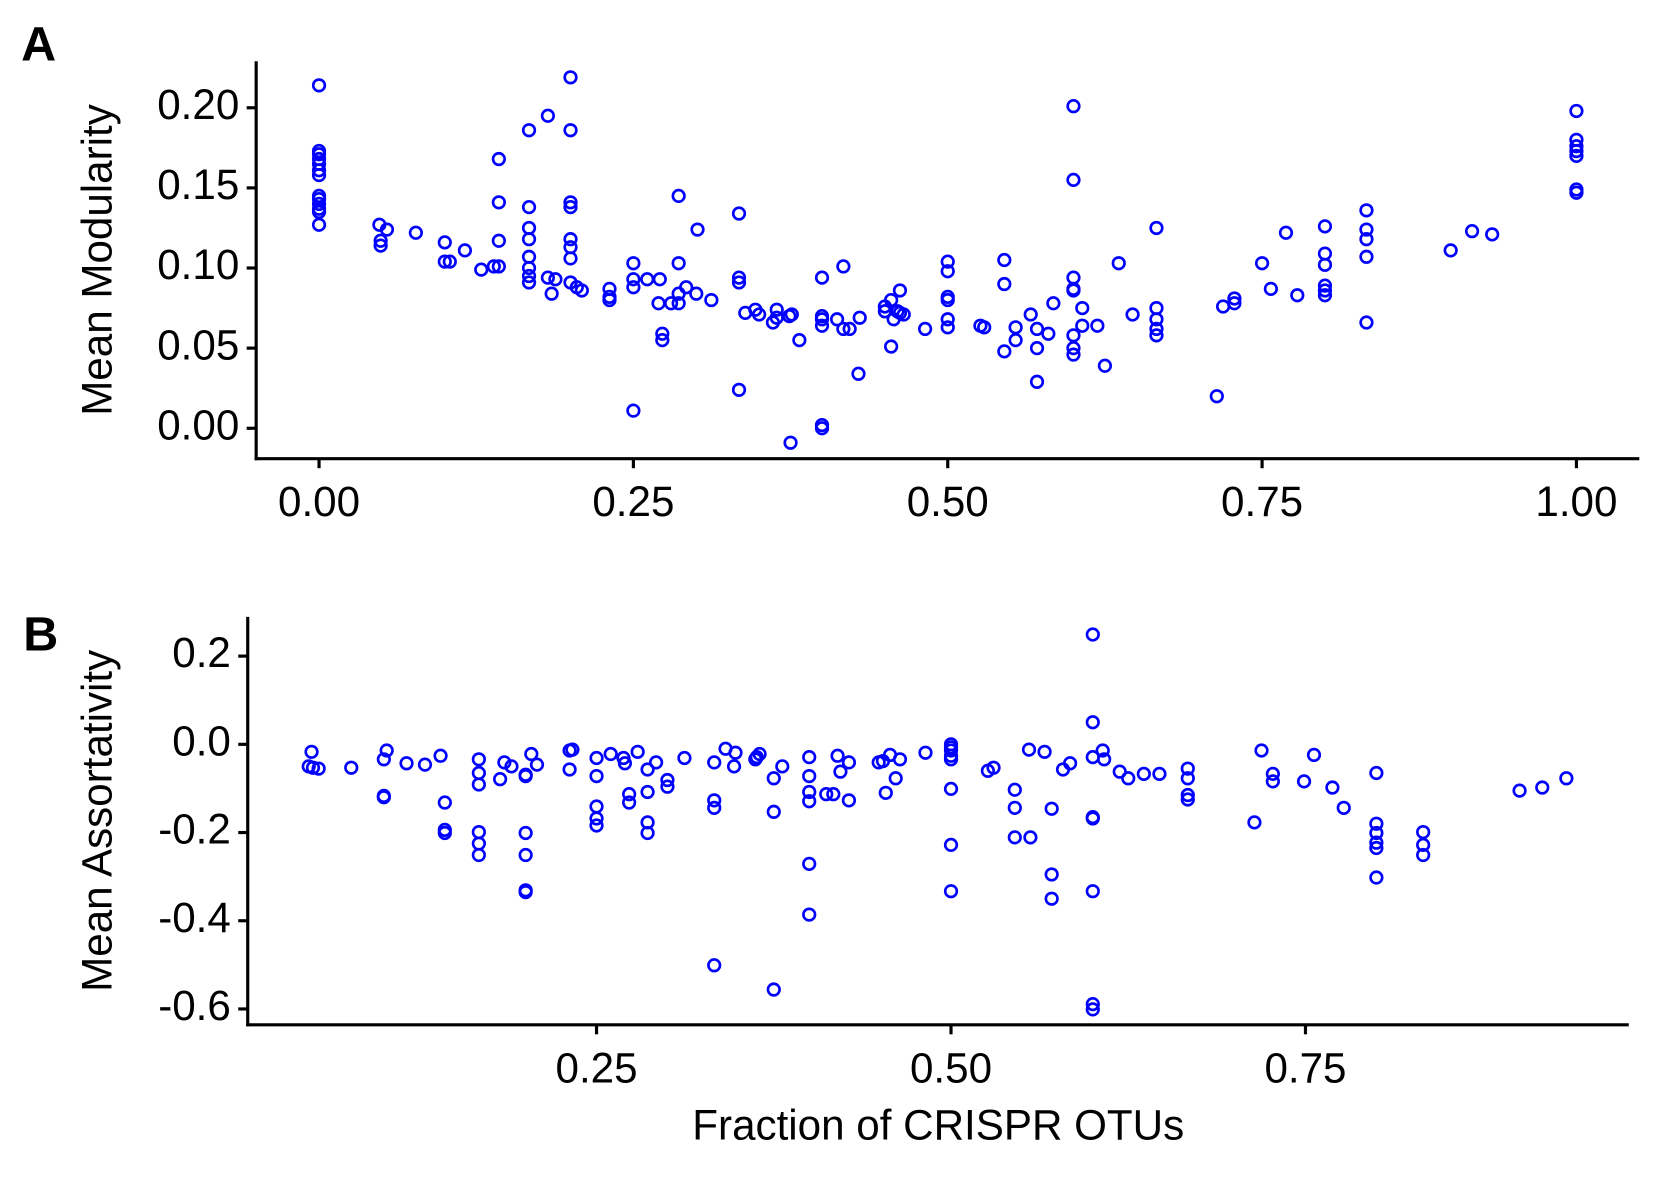 The image size is (1653, 1181). What do you see at coordinates (938, 1124) in the screenshot?
I see `x-axis-label: Fraction of CRISPR OTUs` at bounding box center [938, 1124].